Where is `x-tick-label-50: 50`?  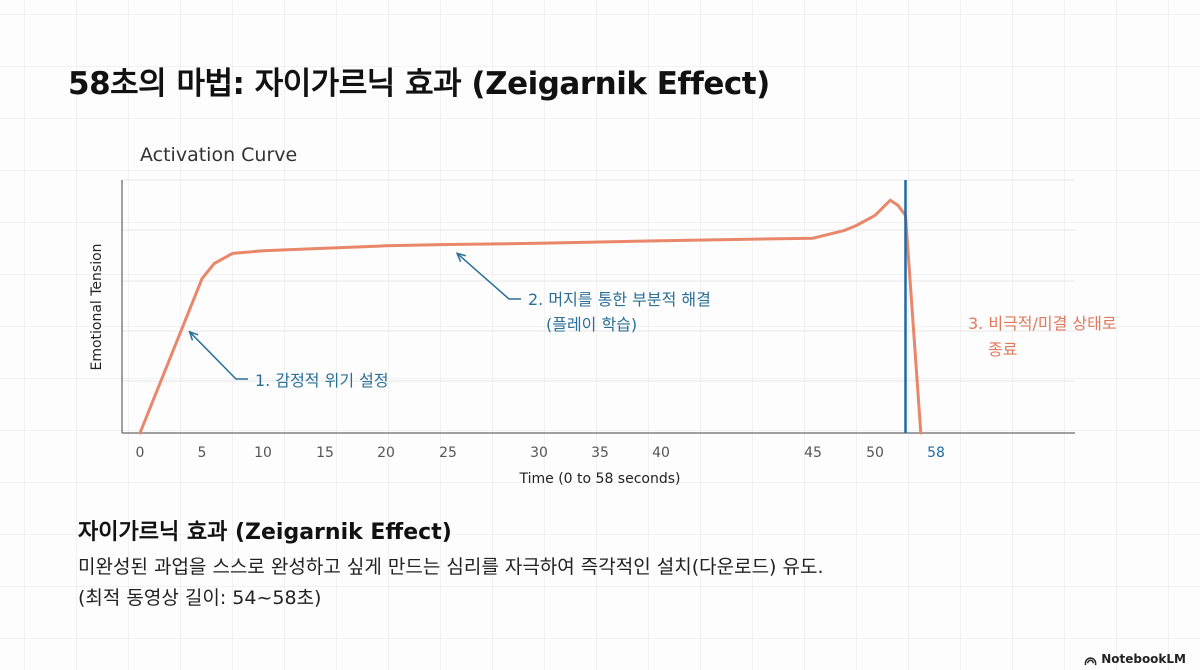
x-tick-label-50: 50 is located at coordinates (875, 453).